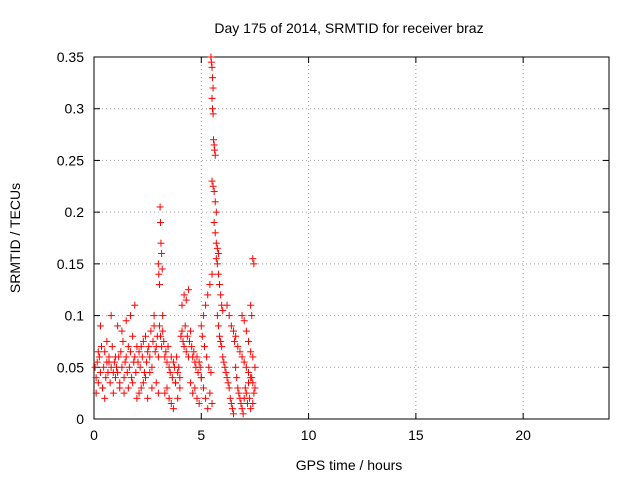 The width and height of the screenshot is (640, 480). I want to click on x-tick-label: 10, so click(309, 435).